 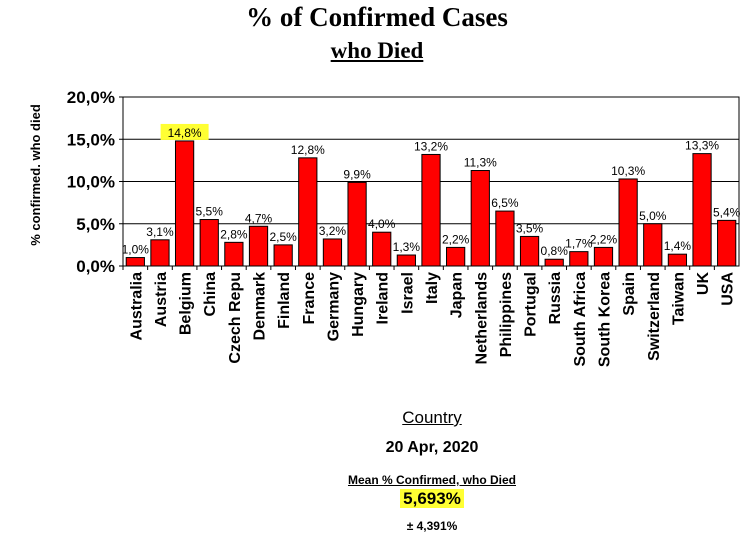 I want to click on data-label: 2,5%, so click(x=283, y=237).